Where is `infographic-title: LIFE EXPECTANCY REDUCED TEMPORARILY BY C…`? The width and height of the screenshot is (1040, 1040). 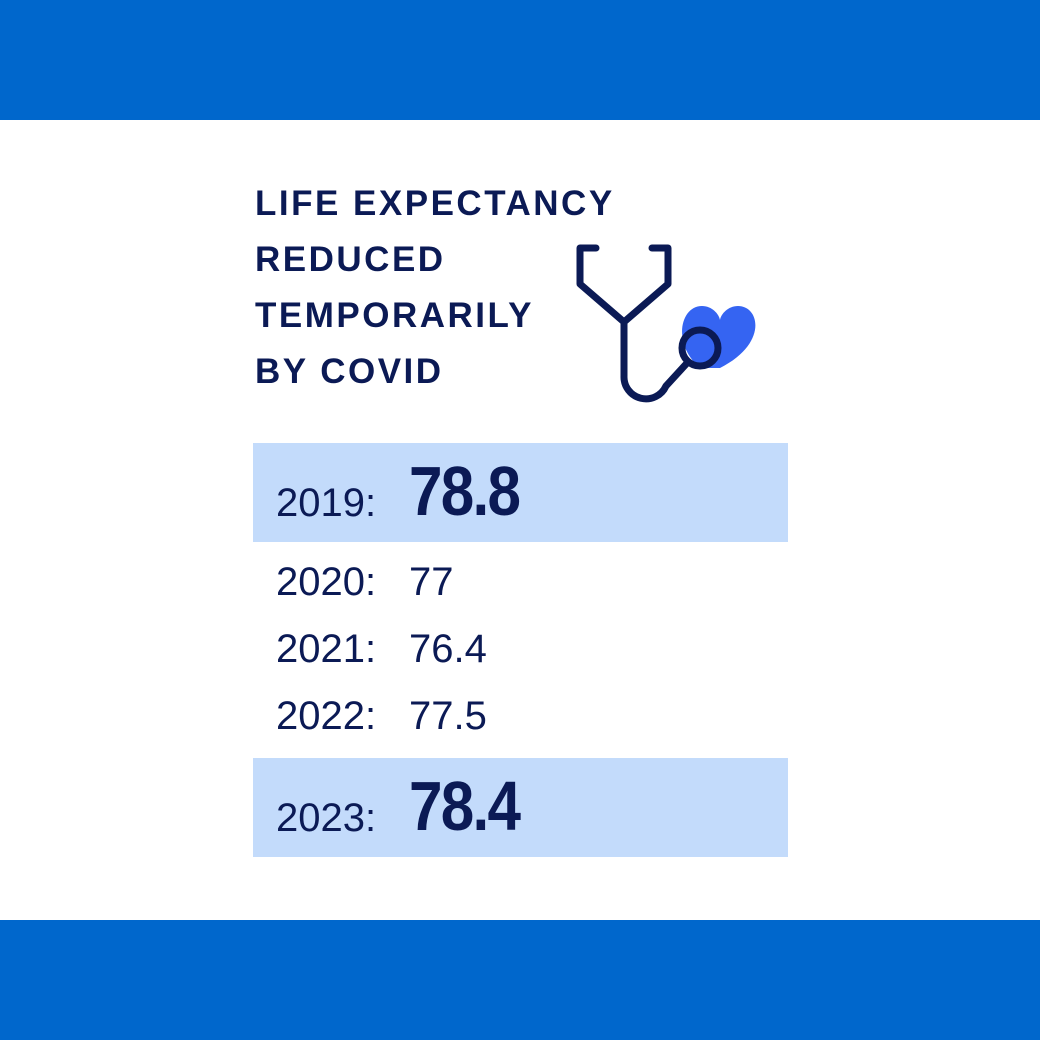
infographic-title: LIFE EXPECTANCY REDUCED TEMPORARILY BY C… is located at coordinates (435, 288).